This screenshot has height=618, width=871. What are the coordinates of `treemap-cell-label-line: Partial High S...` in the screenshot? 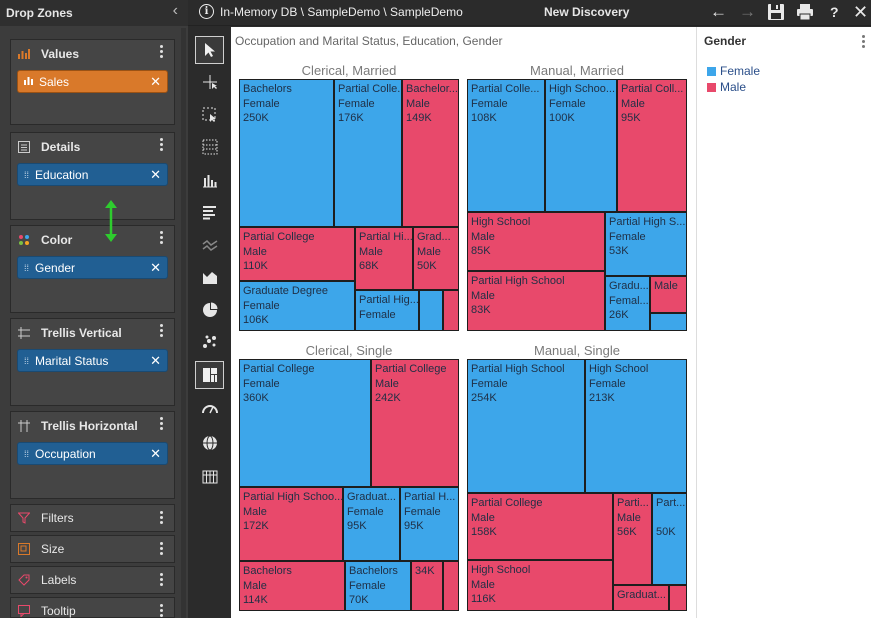 It's located at (647, 222).